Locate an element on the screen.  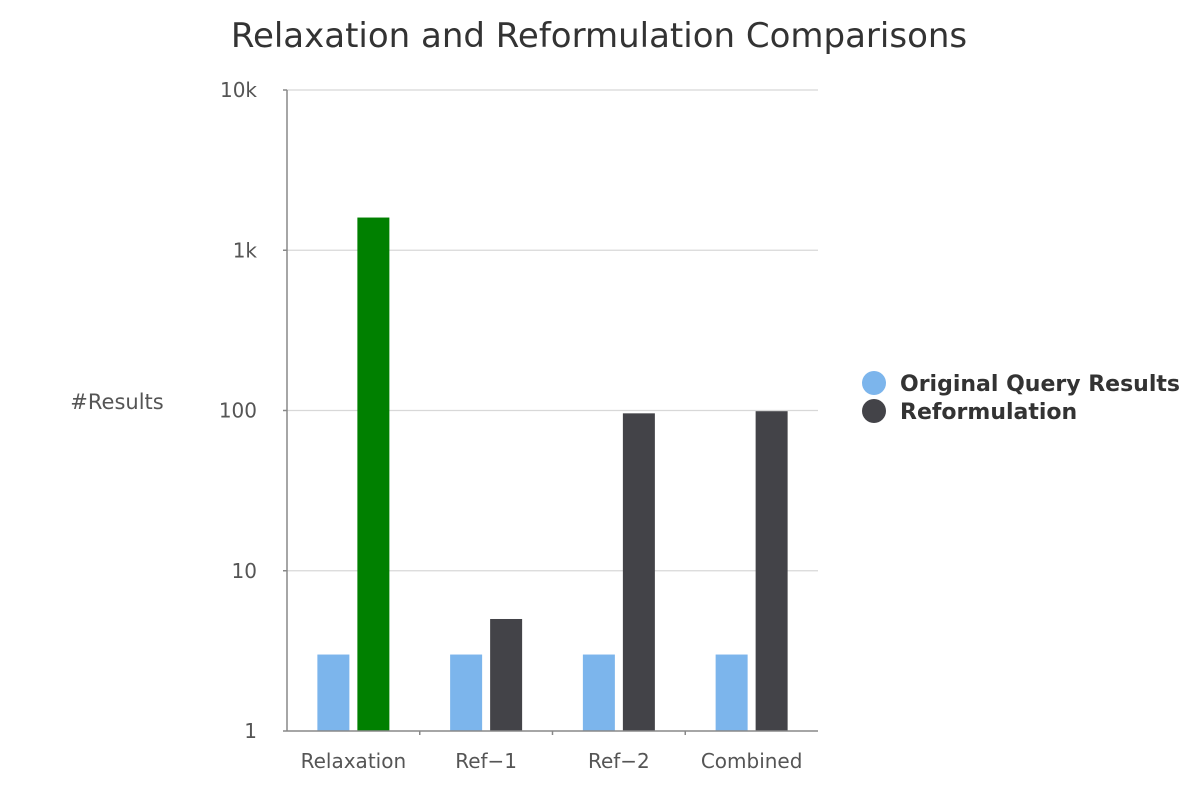
y-tick-label: 1k is located at coordinates (245, 250).